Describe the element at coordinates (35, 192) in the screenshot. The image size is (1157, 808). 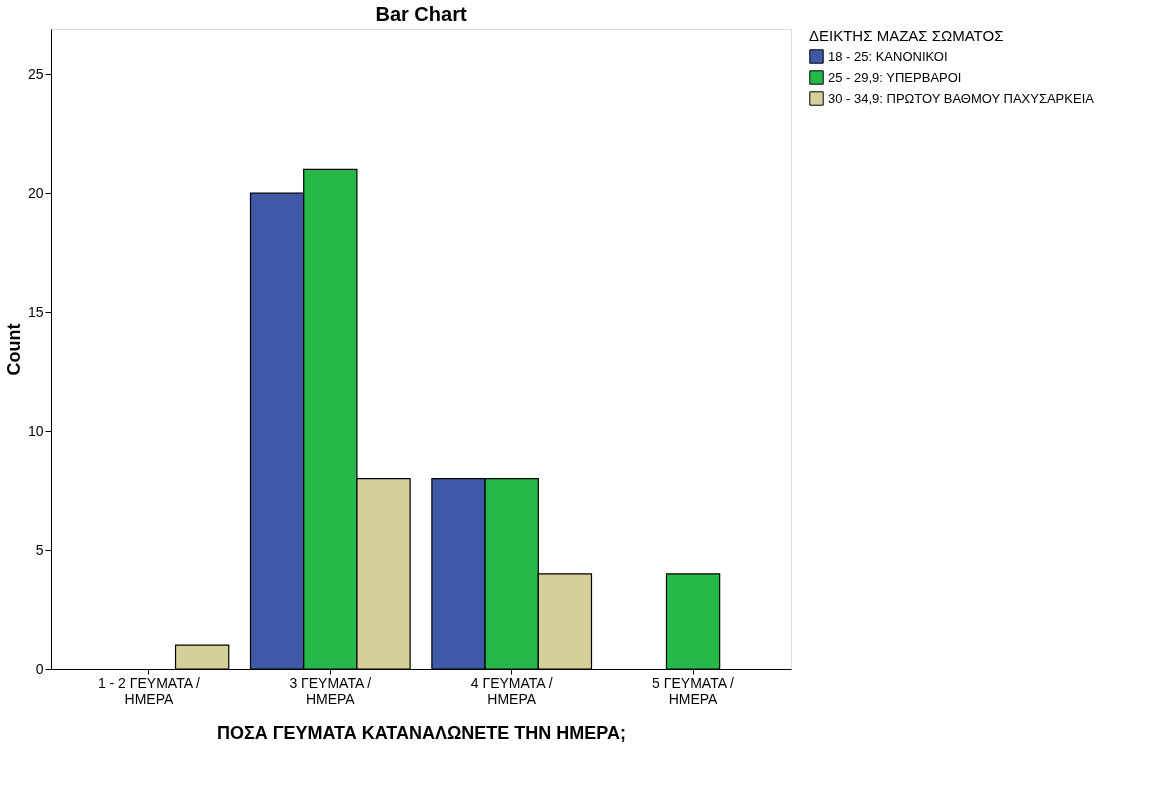
I see `y-tick-label: 20` at that location.